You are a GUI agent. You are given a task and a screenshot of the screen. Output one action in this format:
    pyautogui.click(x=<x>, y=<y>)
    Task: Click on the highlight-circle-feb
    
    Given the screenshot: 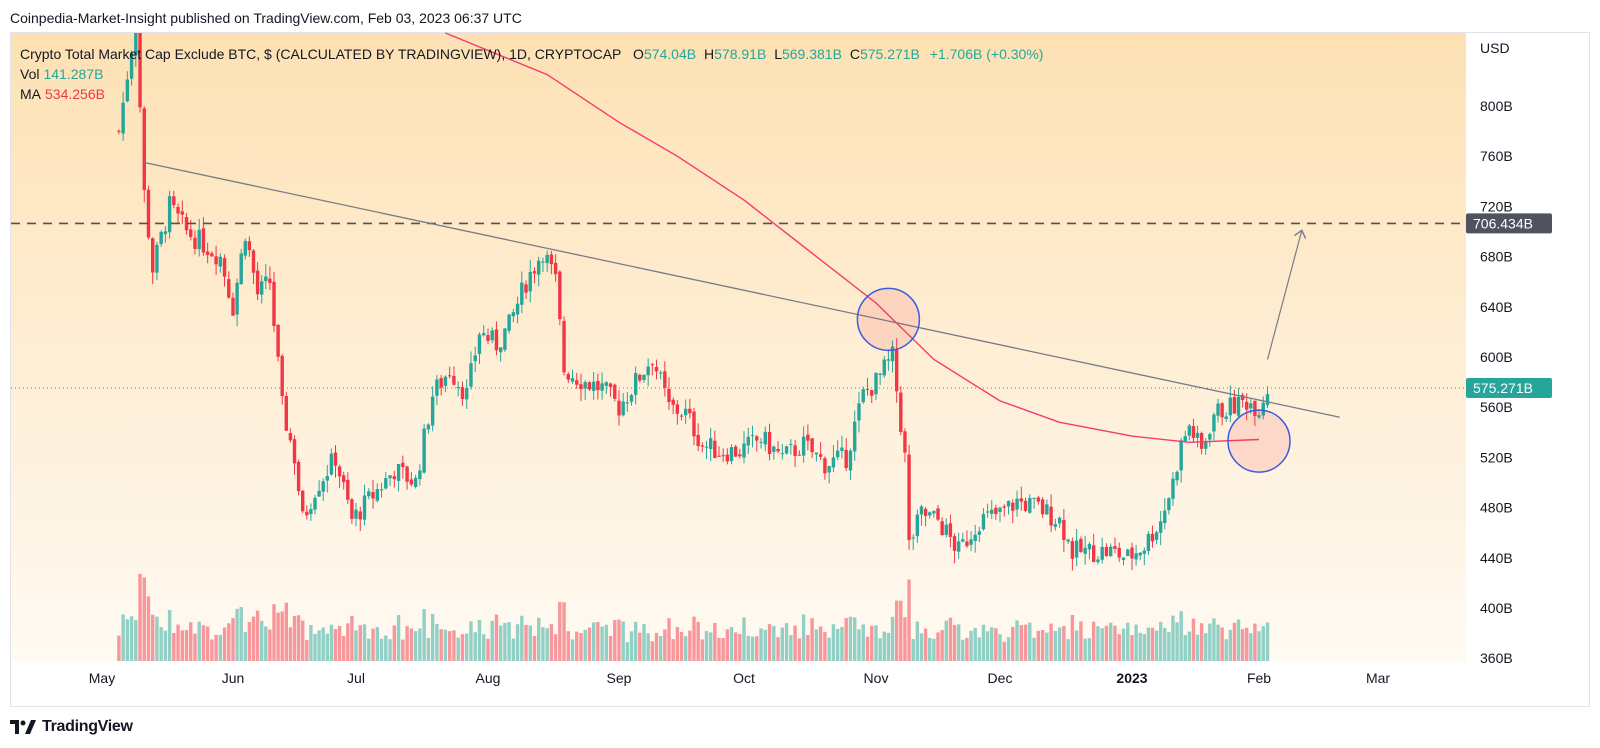 What is the action you would take?
    pyautogui.click(x=1259, y=441)
    